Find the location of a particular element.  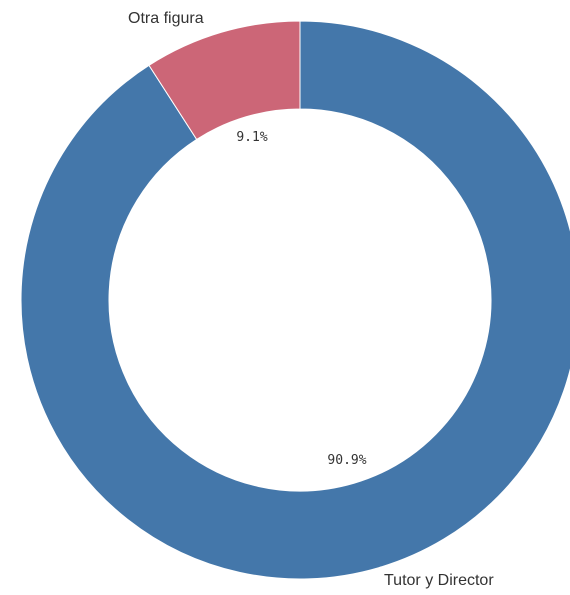

data-label-otra-figura: 9.1% is located at coordinates (251, 137).